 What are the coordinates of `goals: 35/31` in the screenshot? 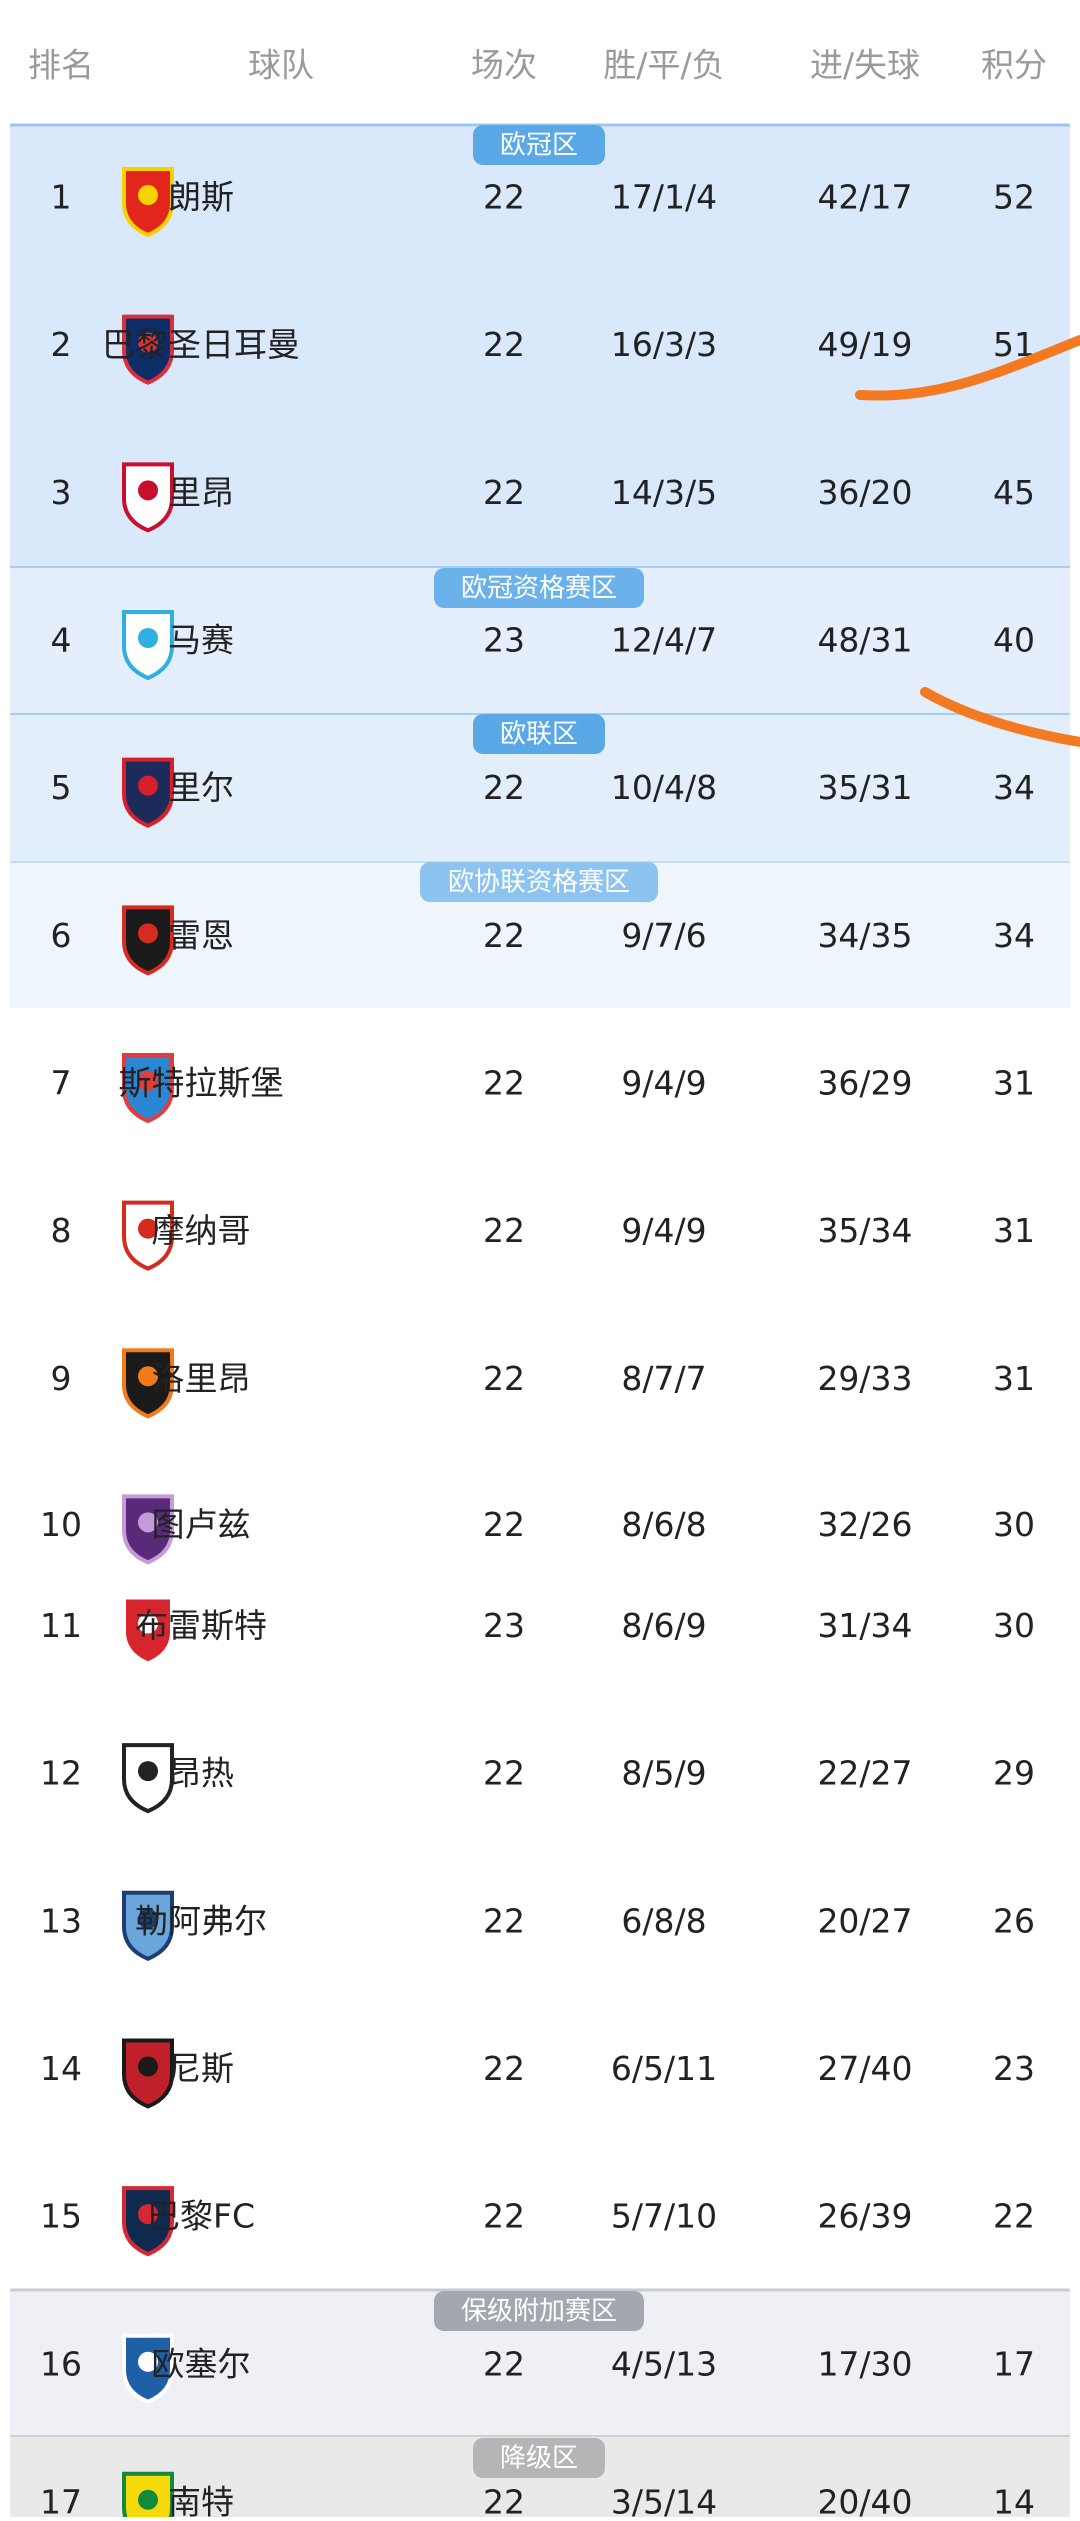 It's located at (864, 787).